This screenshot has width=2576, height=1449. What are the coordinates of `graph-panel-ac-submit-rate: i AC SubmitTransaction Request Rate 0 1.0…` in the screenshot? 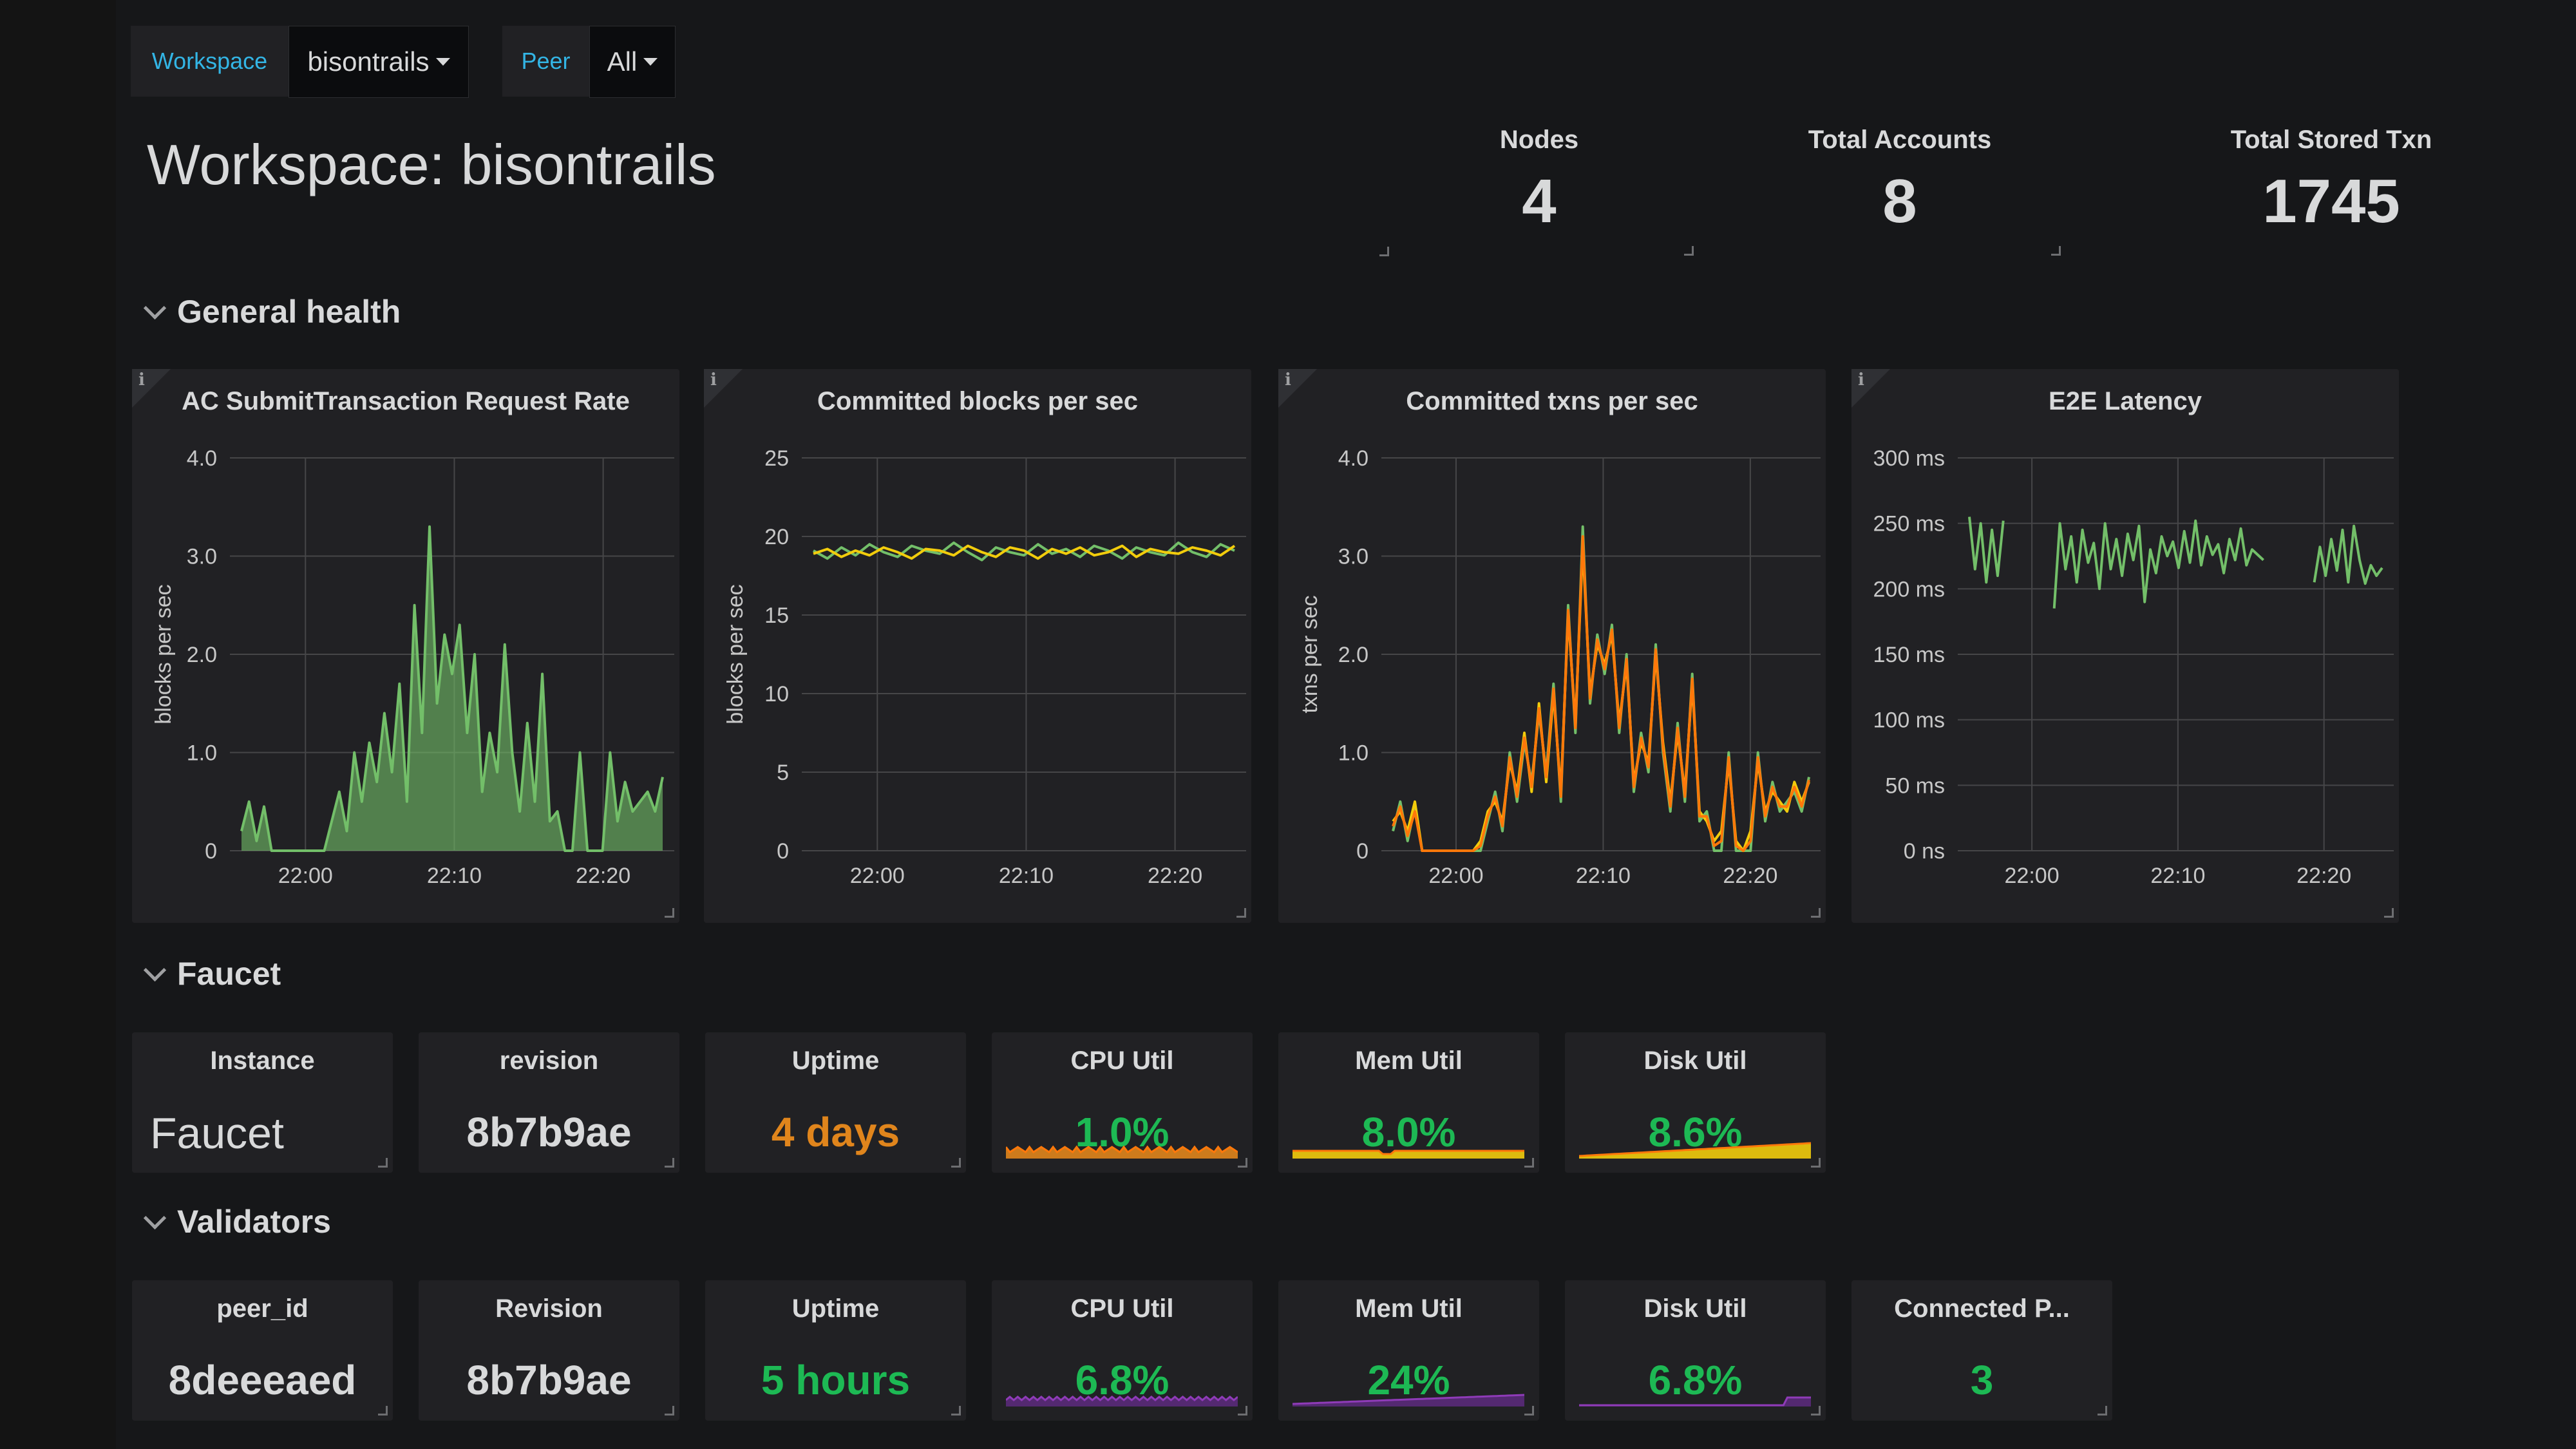 It's located at (405, 646).